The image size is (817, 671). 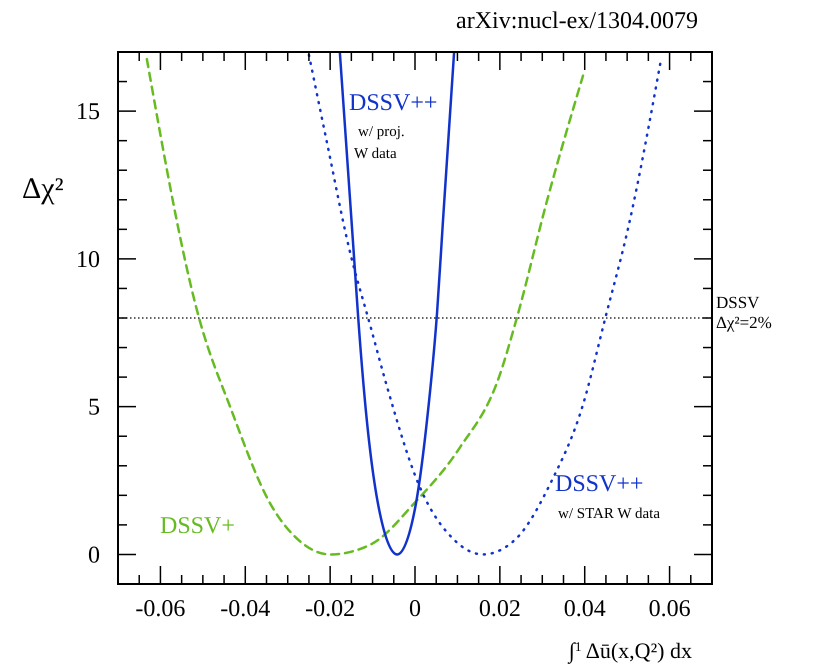 I want to click on x-tick-label: -0.04, so click(x=245, y=609).